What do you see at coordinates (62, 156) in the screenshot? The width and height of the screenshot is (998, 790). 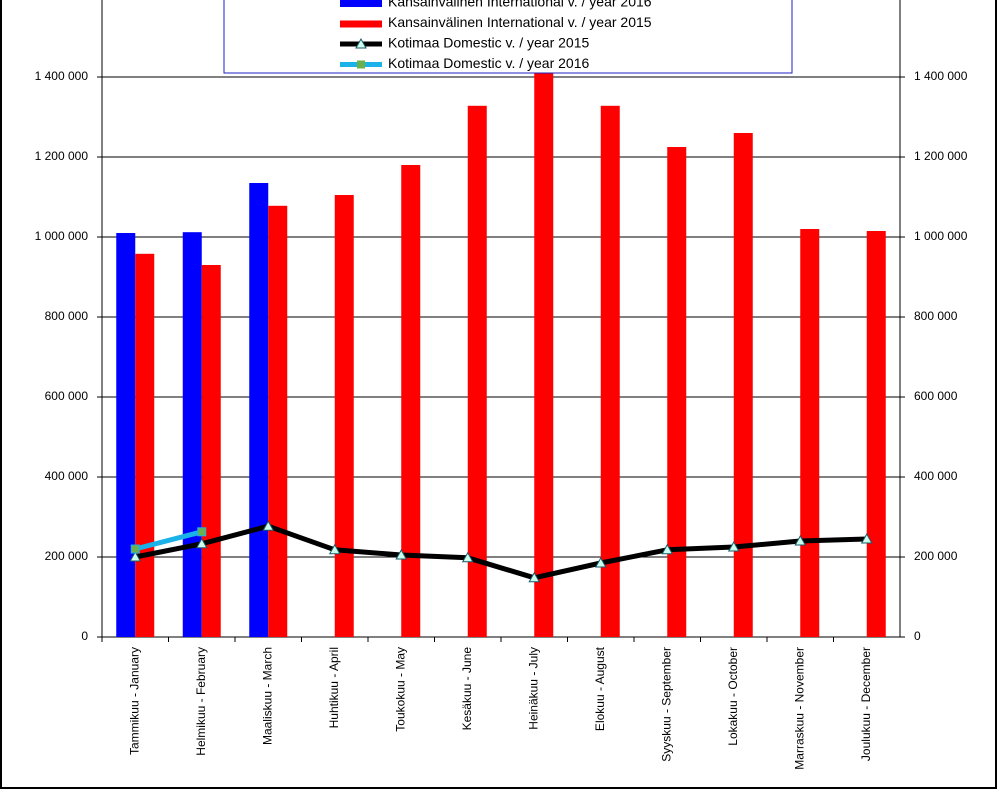 I see `y-tick-label: 1 200 000` at bounding box center [62, 156].